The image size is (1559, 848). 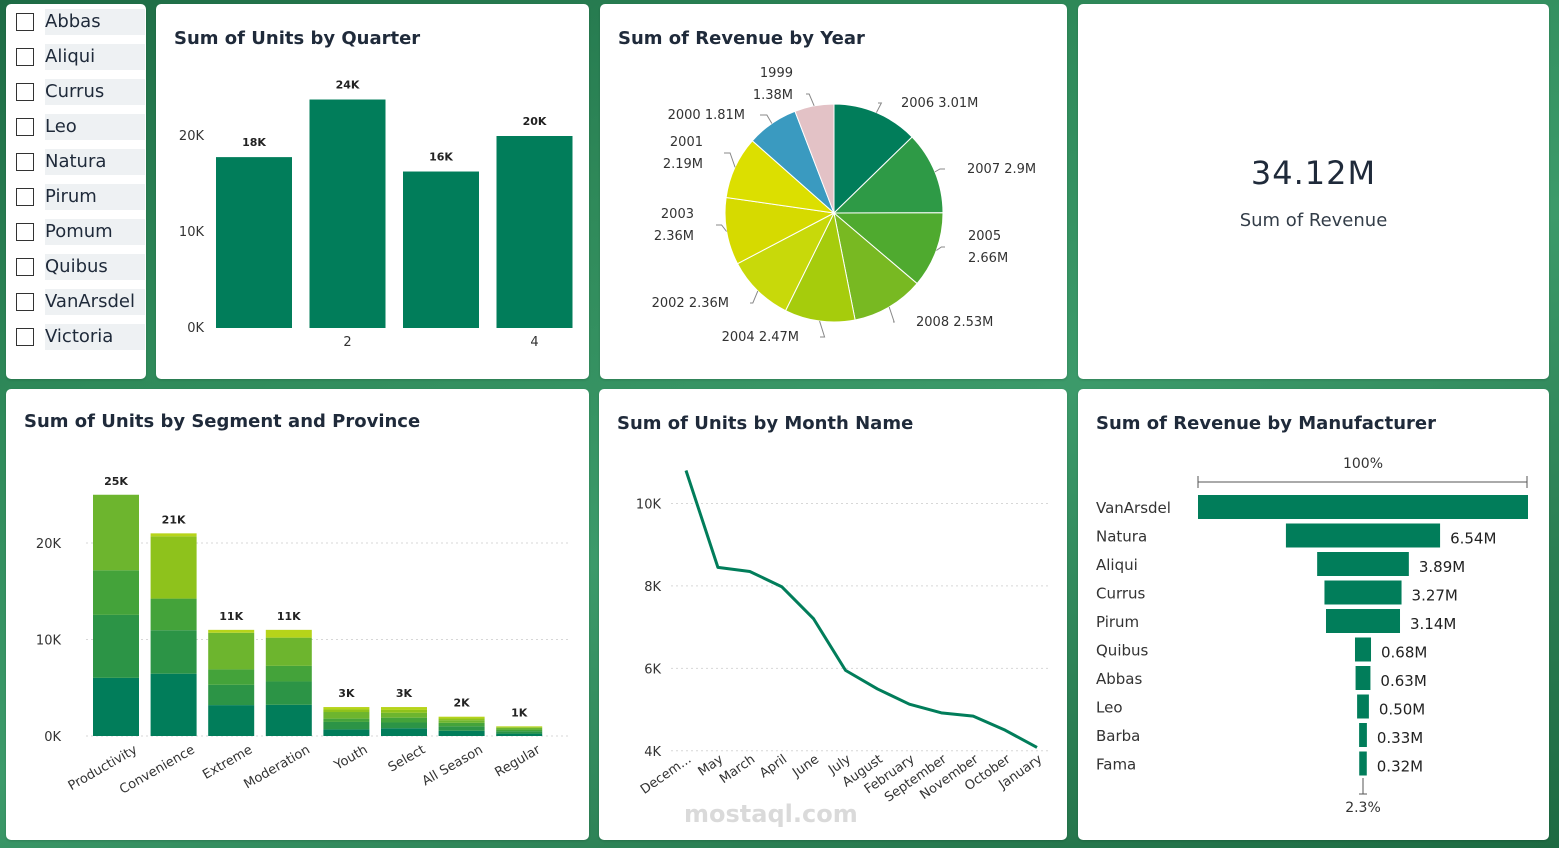 I want to click on slice-label-line: 2005, so click(x=984, y=236).